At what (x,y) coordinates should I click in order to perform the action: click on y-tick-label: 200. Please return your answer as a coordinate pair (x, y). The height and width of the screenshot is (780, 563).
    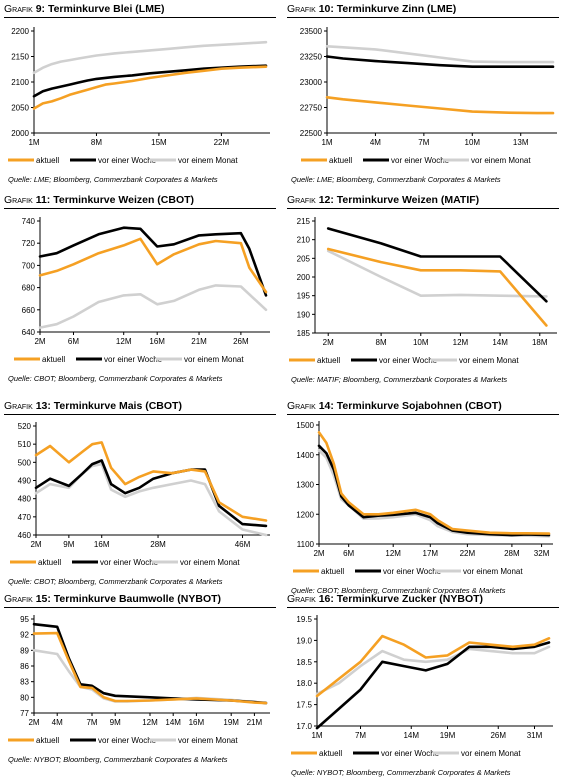
    Looking at the image, I should click on (304, 277).